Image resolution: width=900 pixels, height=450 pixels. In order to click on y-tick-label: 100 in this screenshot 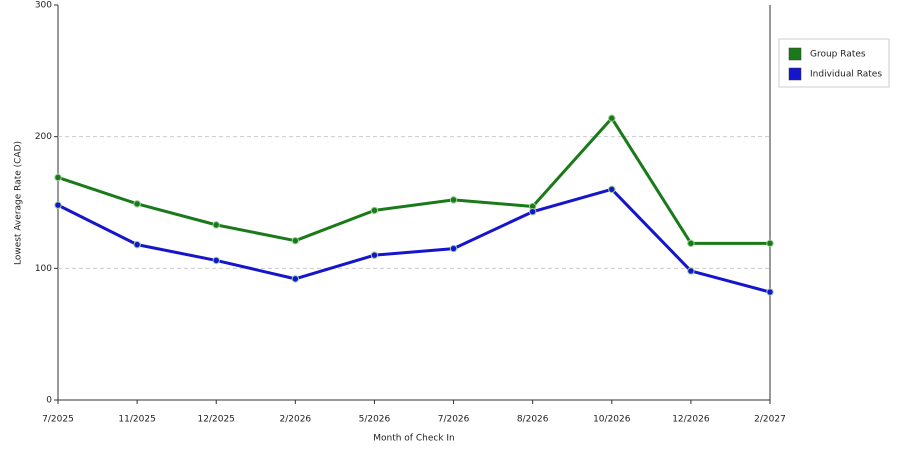, I will do `click(43, 269)`.